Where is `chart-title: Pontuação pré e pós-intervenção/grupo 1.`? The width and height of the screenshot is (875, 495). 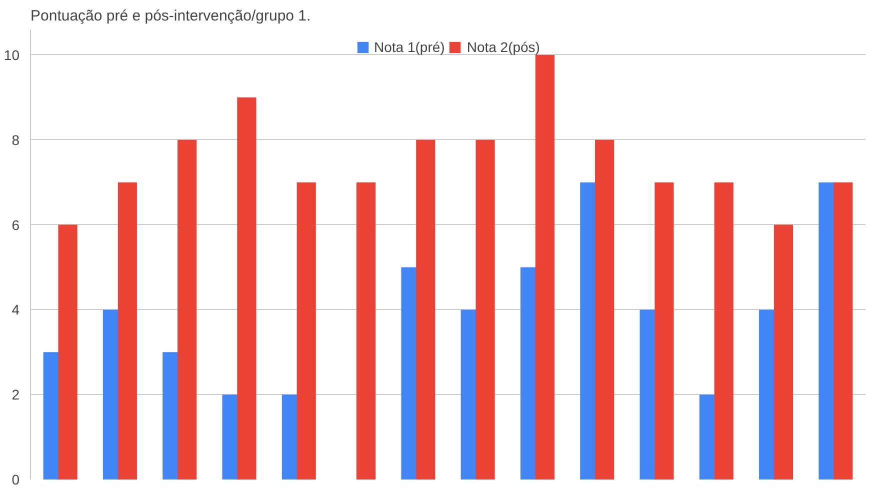
chart-title: Pontuação pré e pós-intervenção/grupo 1. is located at coordinates (170, 16).